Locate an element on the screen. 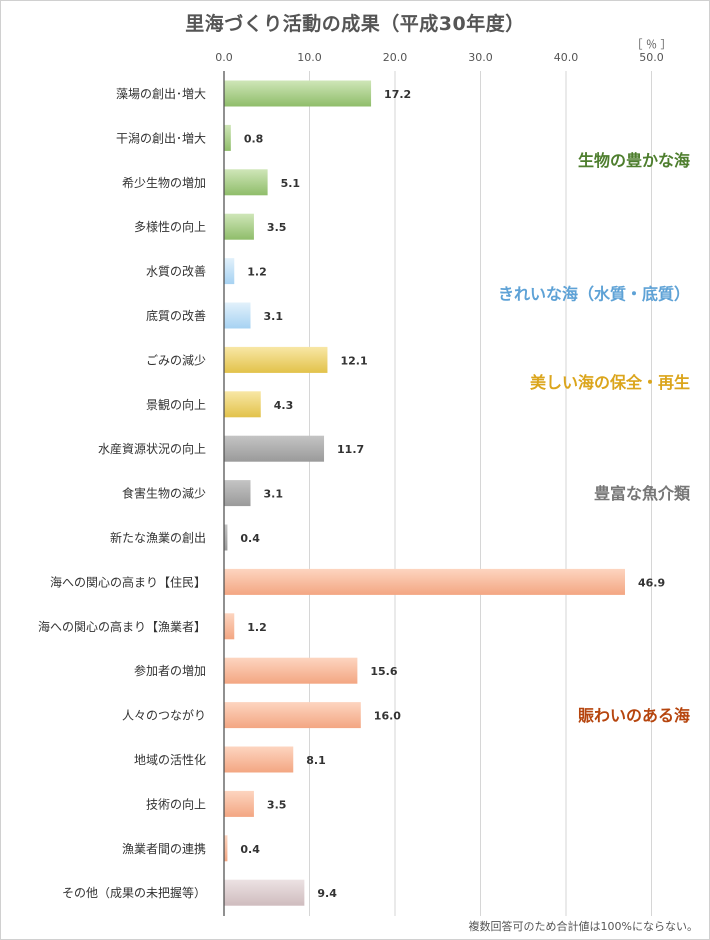 Image resolution: width=710 pixels, height=940 pixels. category-label: 地域の活性化 is located at coordinates (170, 760).